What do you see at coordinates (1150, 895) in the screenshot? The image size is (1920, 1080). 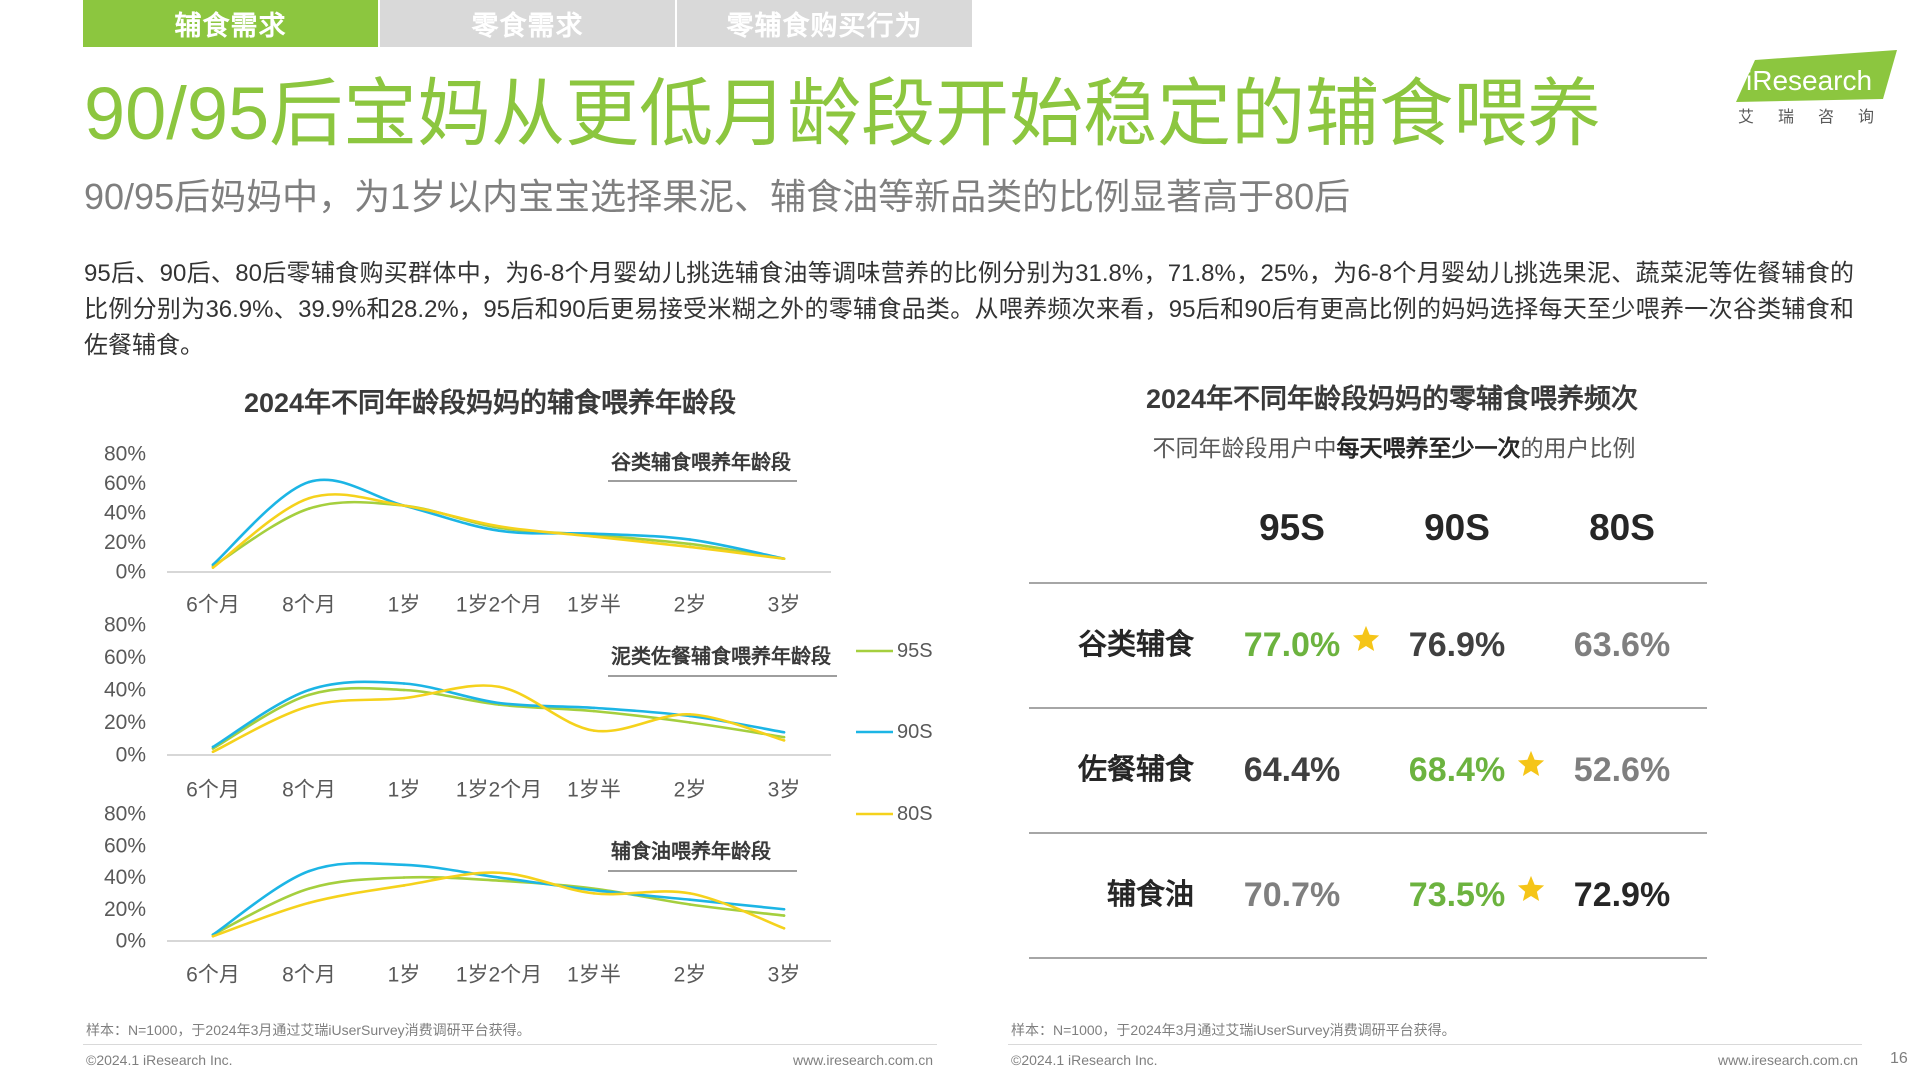 I see `row-label: 辅食油` at bounding box center [1150, 895].